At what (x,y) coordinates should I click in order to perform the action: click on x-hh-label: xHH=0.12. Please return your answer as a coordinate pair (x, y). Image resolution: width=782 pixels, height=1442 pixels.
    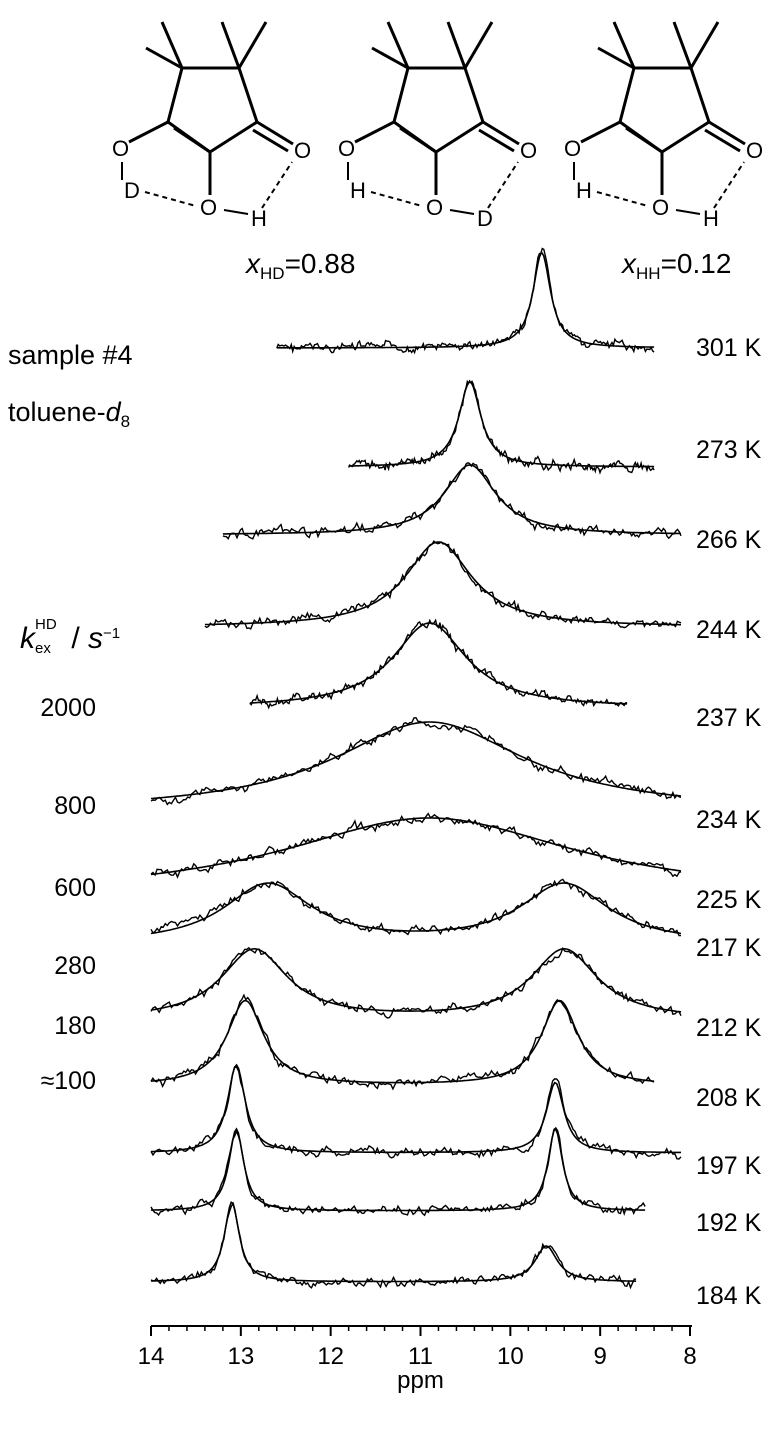
    Looking at the image, I should click on (677, 265).